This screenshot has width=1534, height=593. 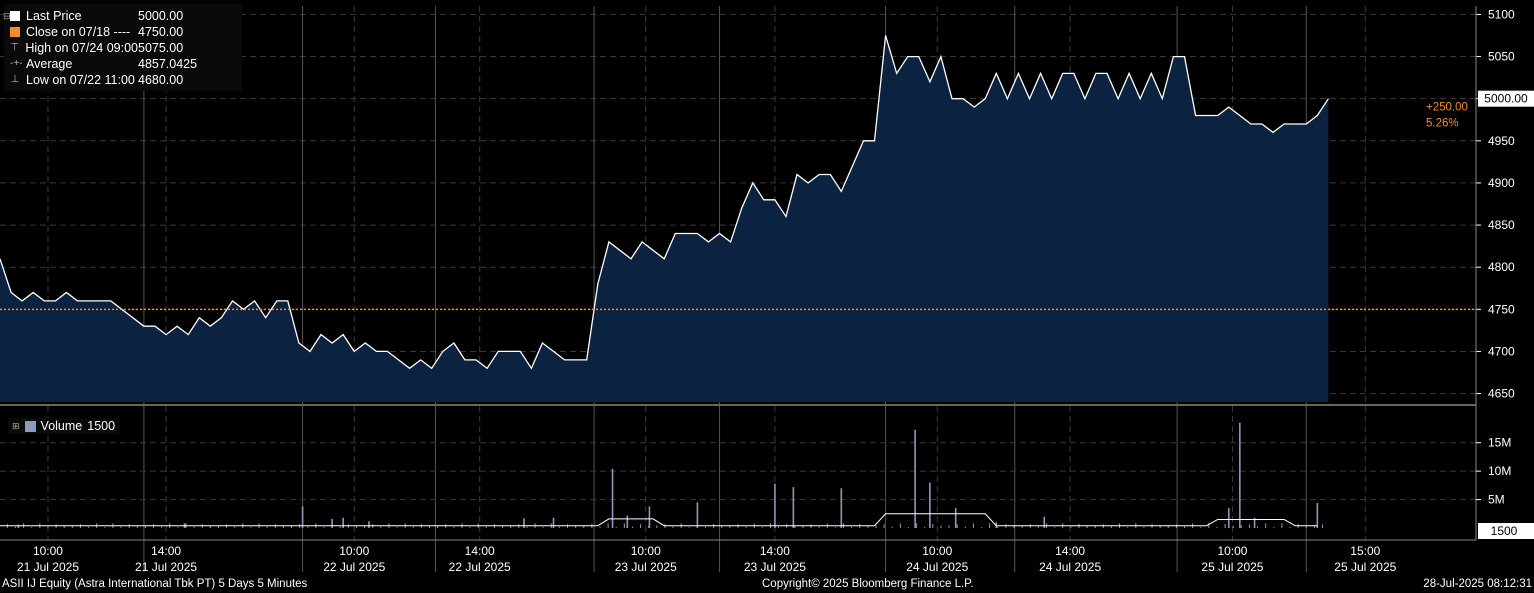 I want to click on last-price-badge, so click(x=1506, y=98).